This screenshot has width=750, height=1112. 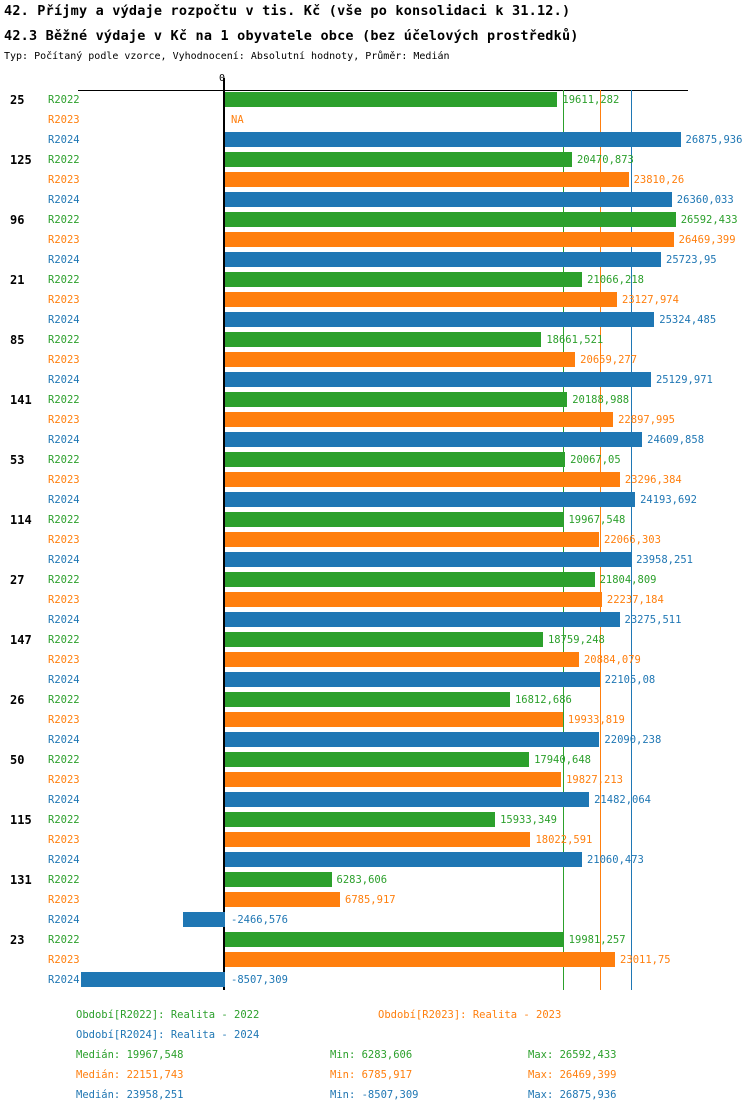 What do you see at coordinates (17, 340) in the screenshot?
I see `category-label: 85` at bounding box center [17, 340].